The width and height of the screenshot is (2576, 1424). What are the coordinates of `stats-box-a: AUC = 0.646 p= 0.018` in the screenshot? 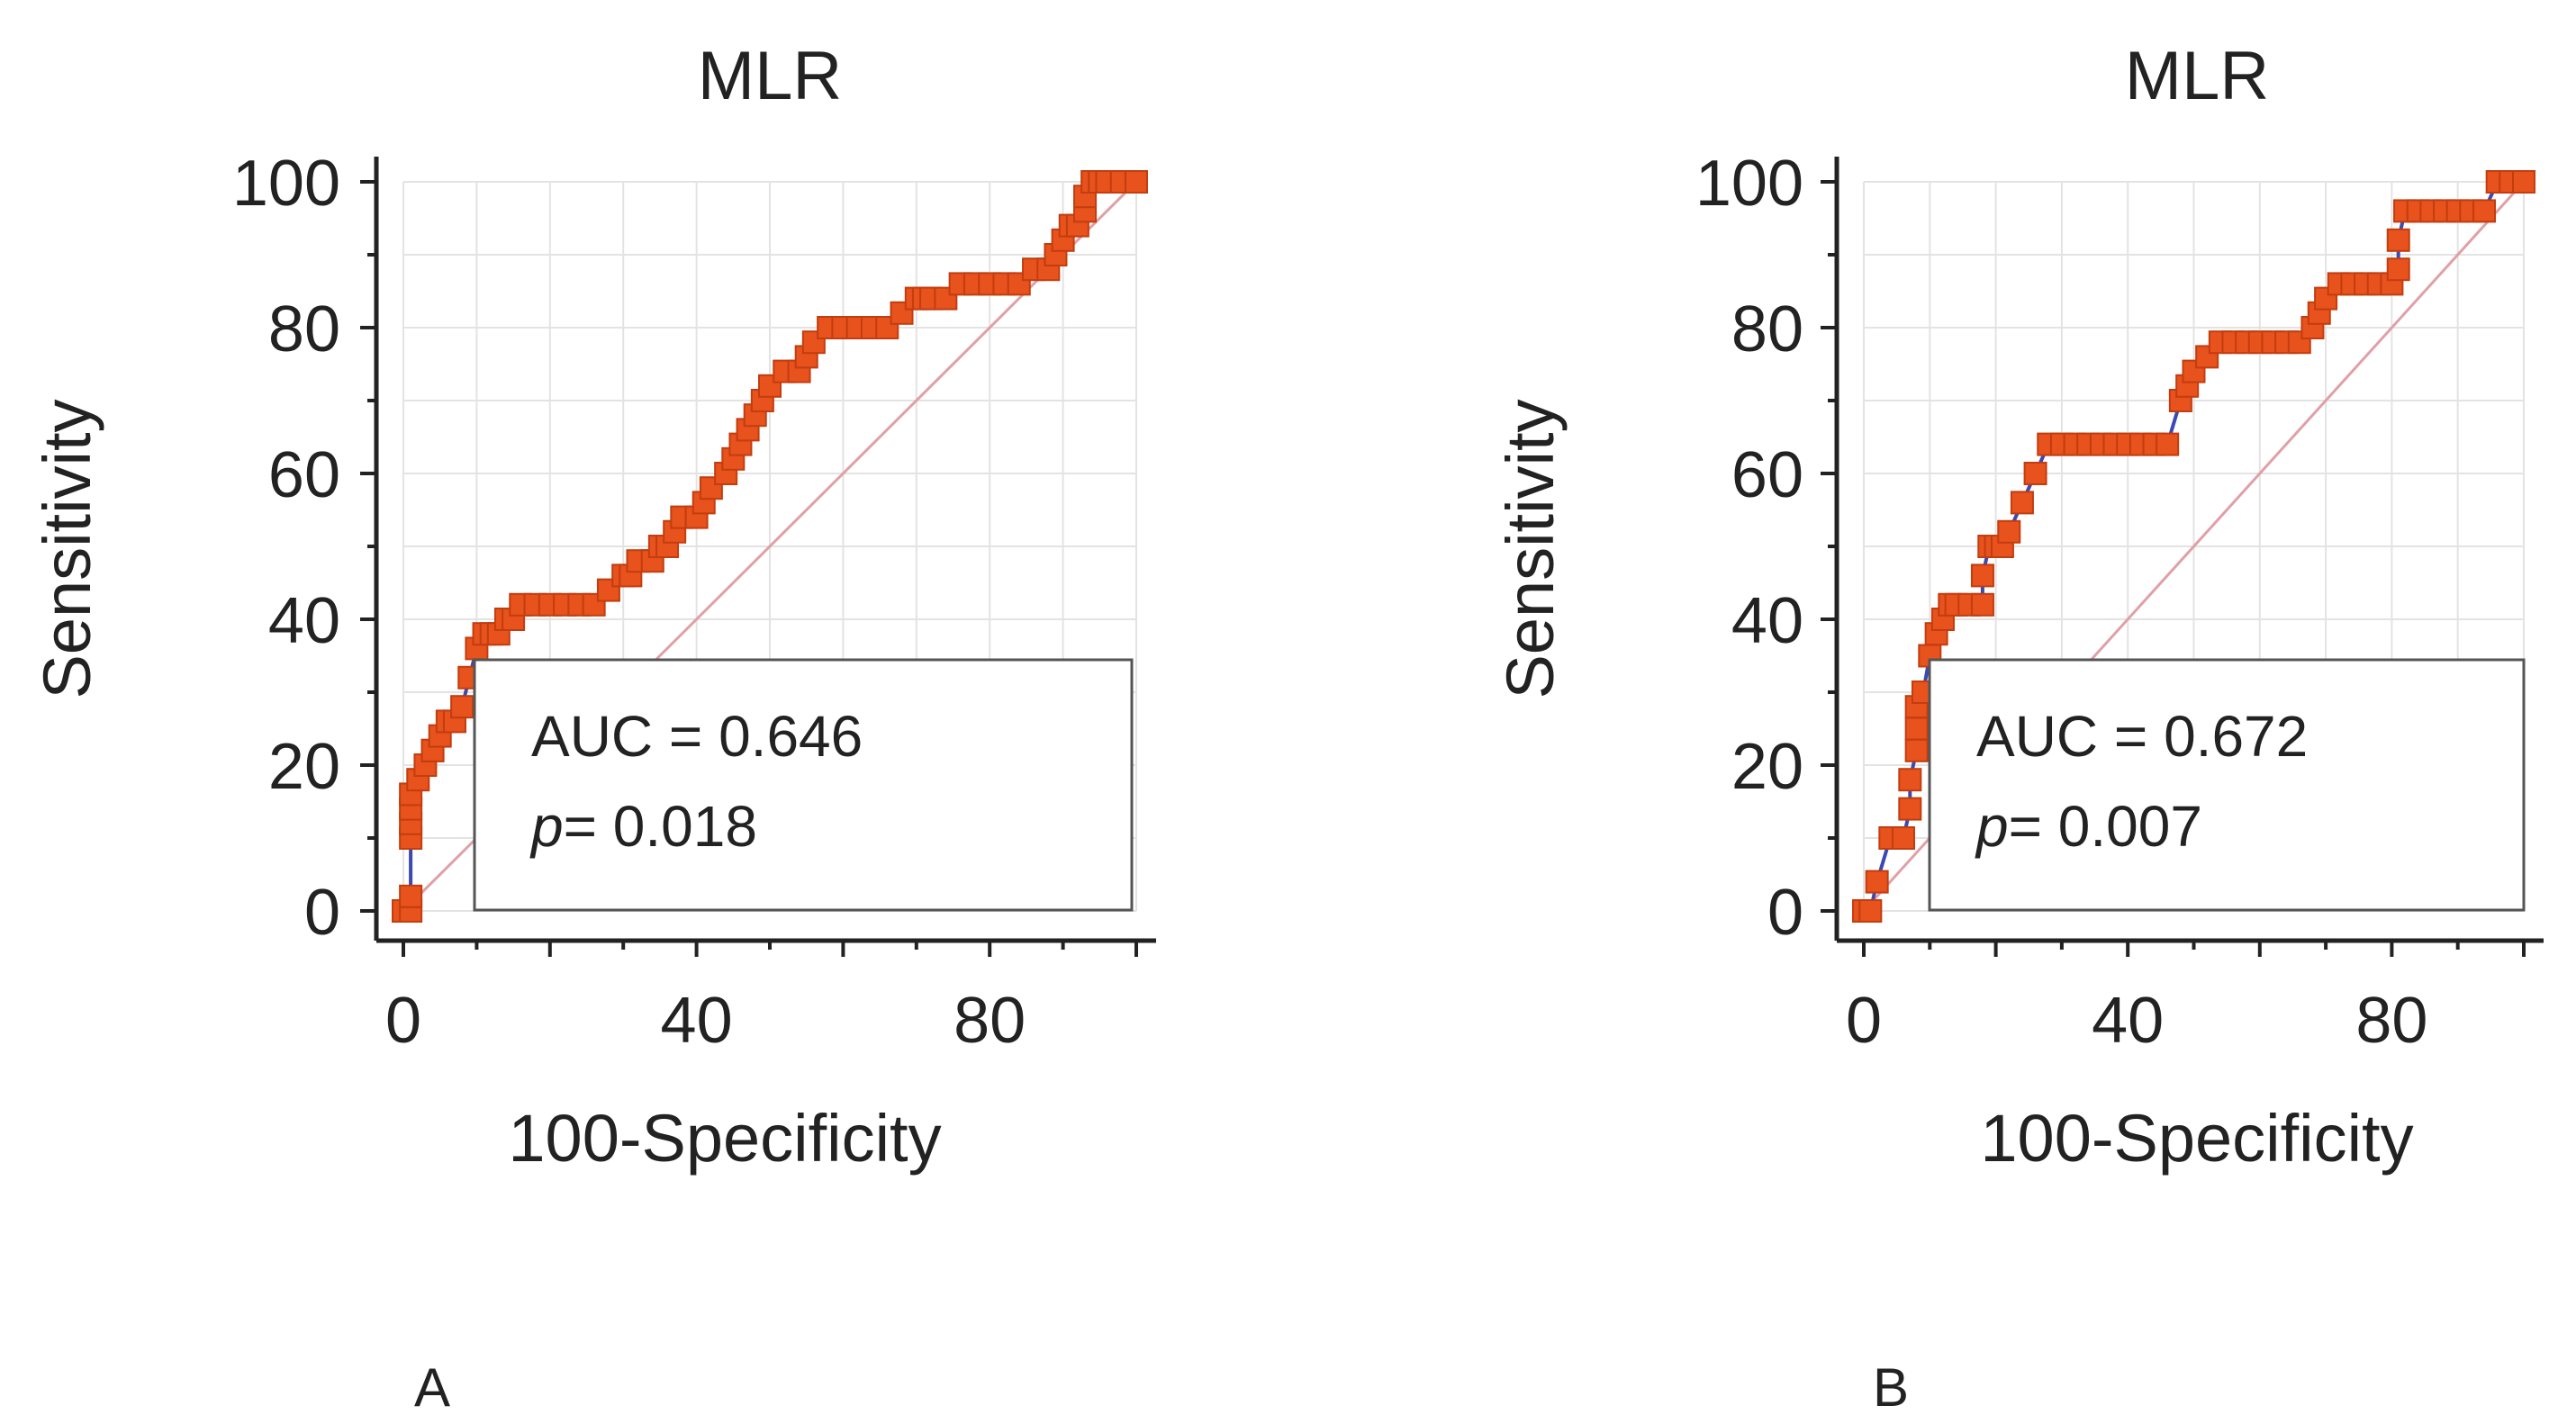 It's located at (803, 785).